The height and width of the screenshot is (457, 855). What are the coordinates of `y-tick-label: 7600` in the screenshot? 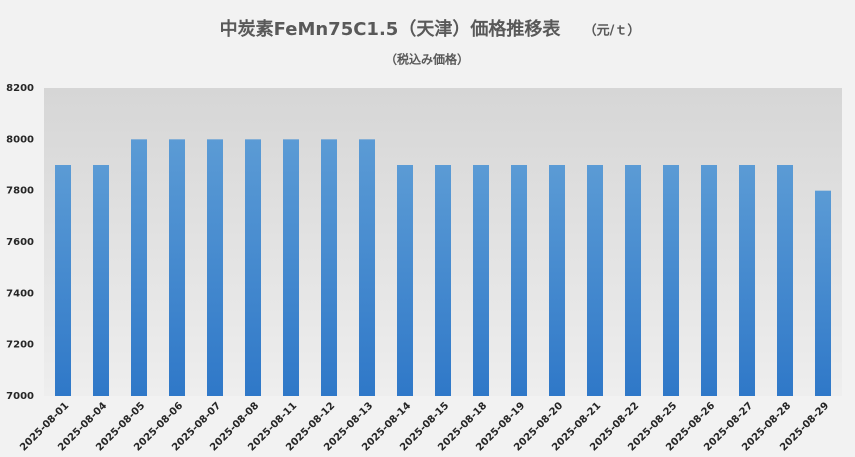 It's located at (20, 242).